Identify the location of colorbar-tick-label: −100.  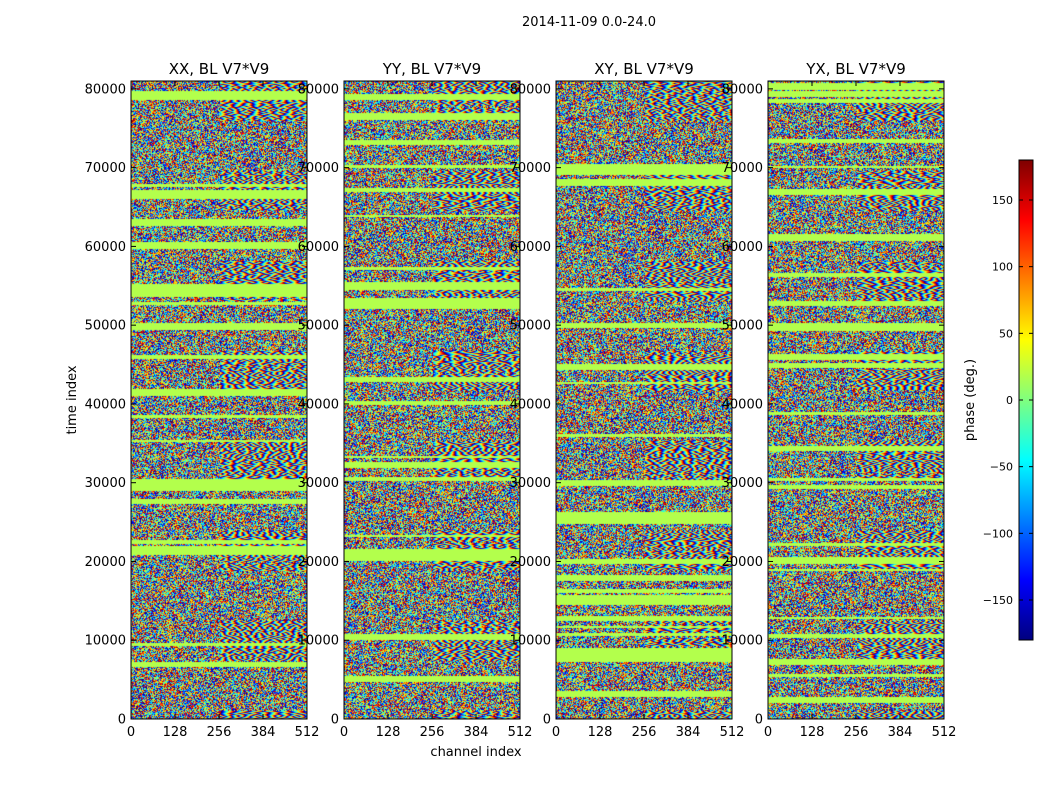
(998, 533).